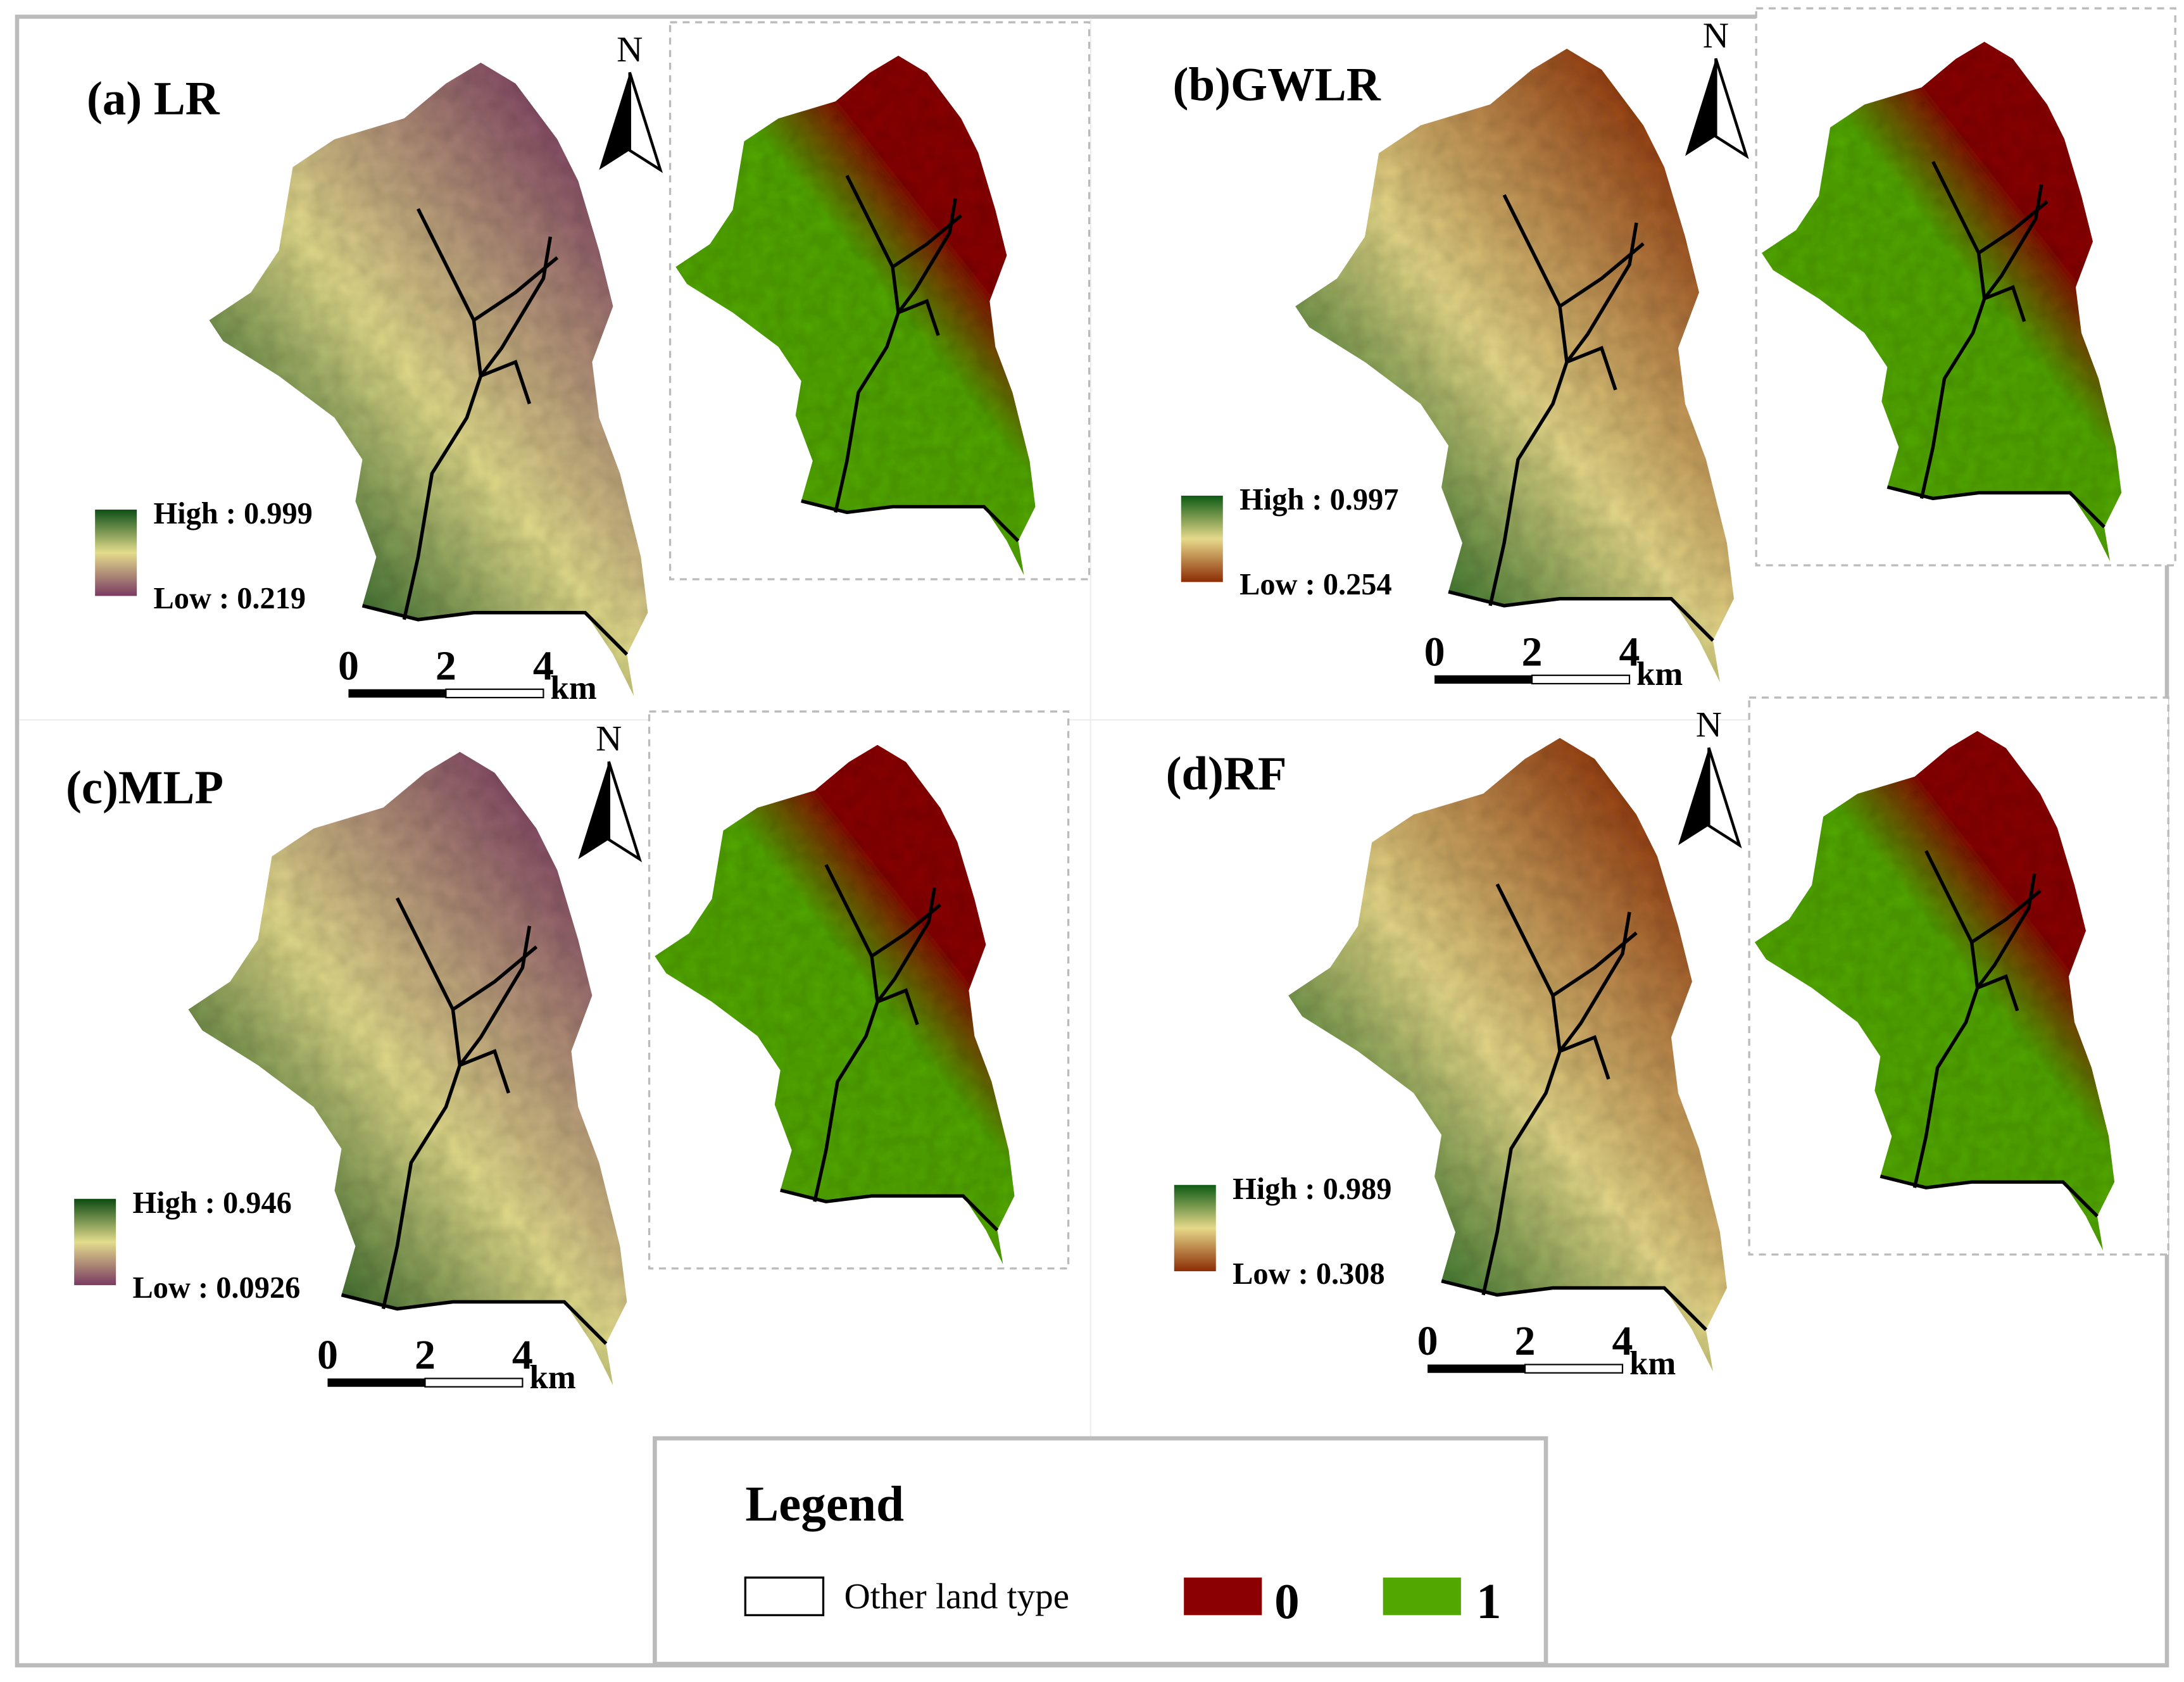 Image resolution: width=2184 pixels, height=1682 pixels. What do you see at coordinates (230, 598) in the screenshot?
I see `low-label: Low : 0.219` at bounding box center [230, 598].